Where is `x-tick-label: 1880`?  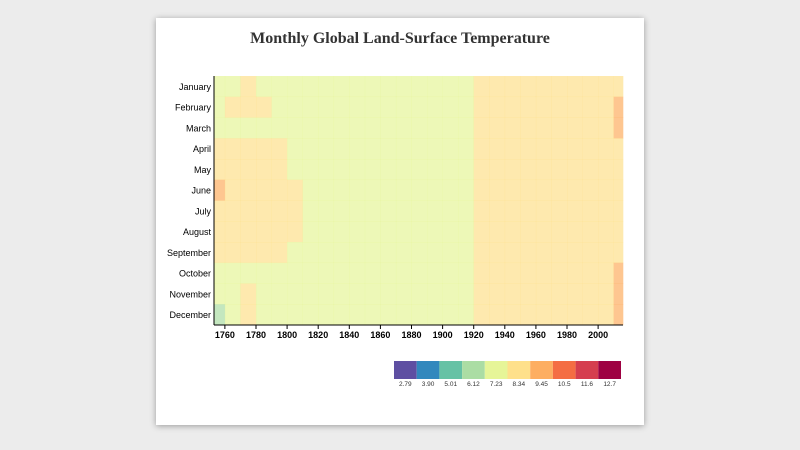
x-tick-label: 1880 is located at coordinates (411, 335).